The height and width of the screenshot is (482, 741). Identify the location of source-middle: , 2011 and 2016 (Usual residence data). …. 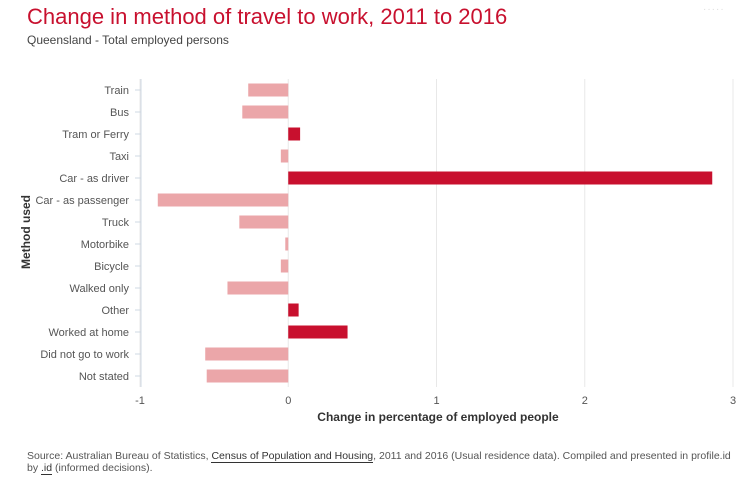
(379, 462).